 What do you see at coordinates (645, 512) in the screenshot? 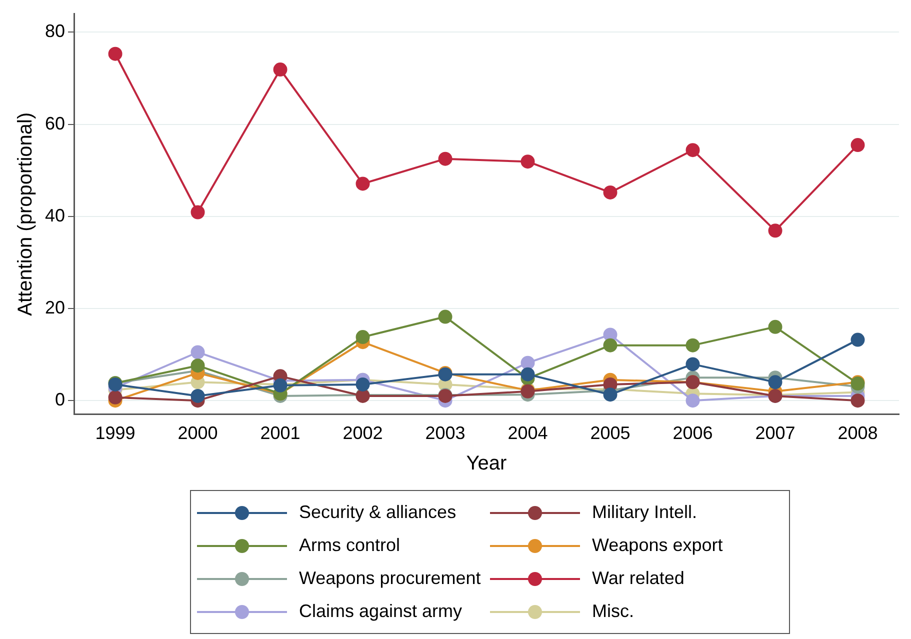
I see `legend-label: Military Intell.` at bounding box center [645, 512].